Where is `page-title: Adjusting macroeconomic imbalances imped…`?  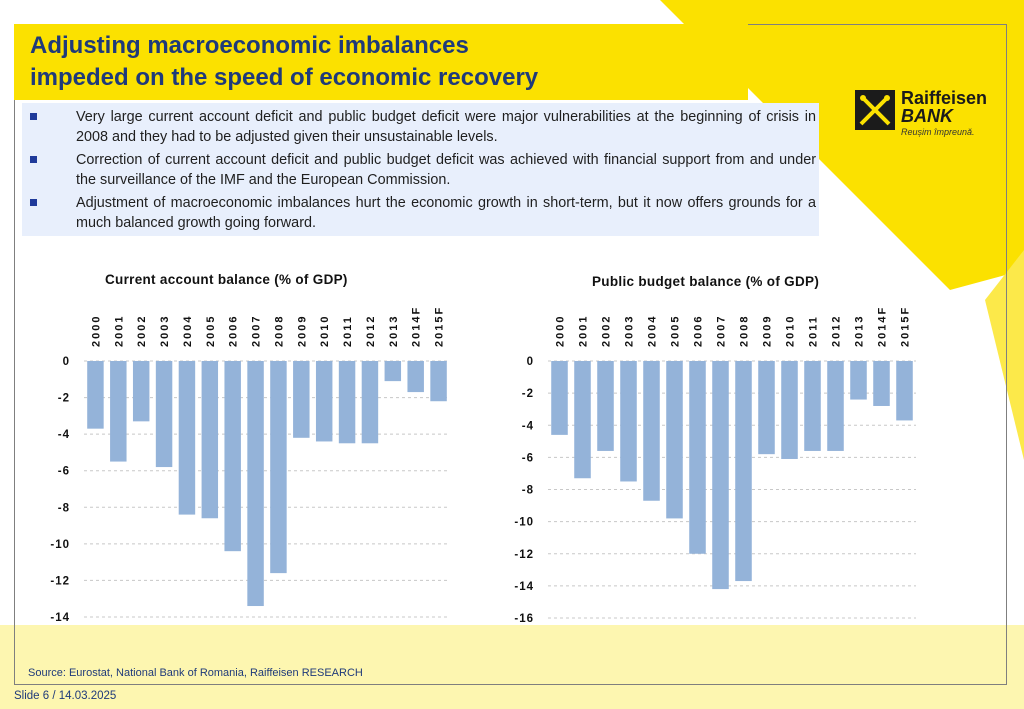
page-title: Adjusting macroeconomic imbalances imped… is located at coordinates (284, 62).